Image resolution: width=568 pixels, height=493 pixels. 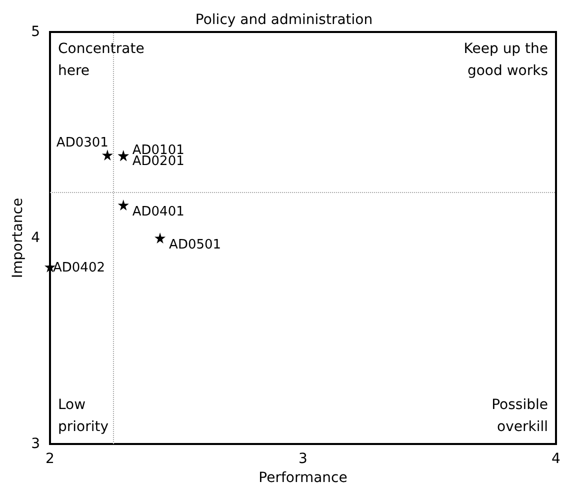 What do you see at coordinates (79, 268) in the screenshot?
I see `annotation: AD0402` at bounding box center [79, 268].